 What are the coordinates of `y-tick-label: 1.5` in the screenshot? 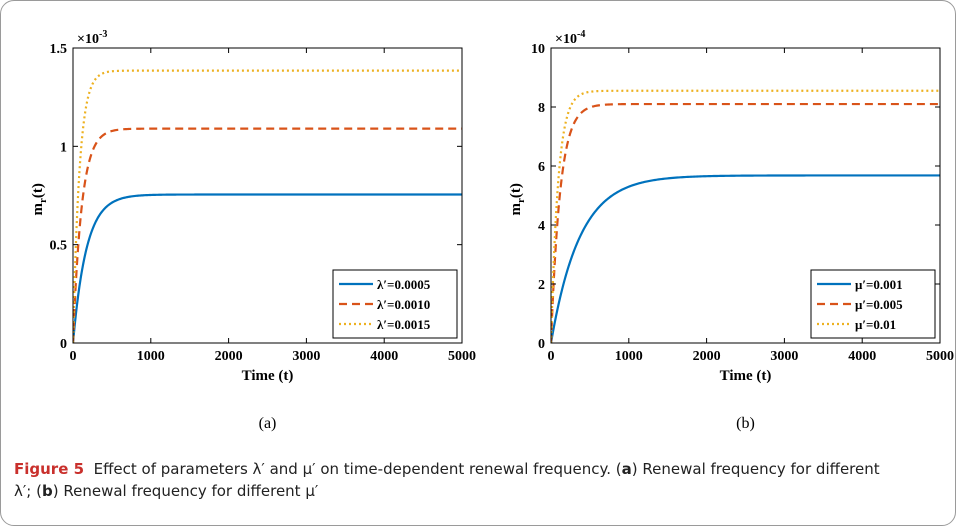 It's located at (59, 49).